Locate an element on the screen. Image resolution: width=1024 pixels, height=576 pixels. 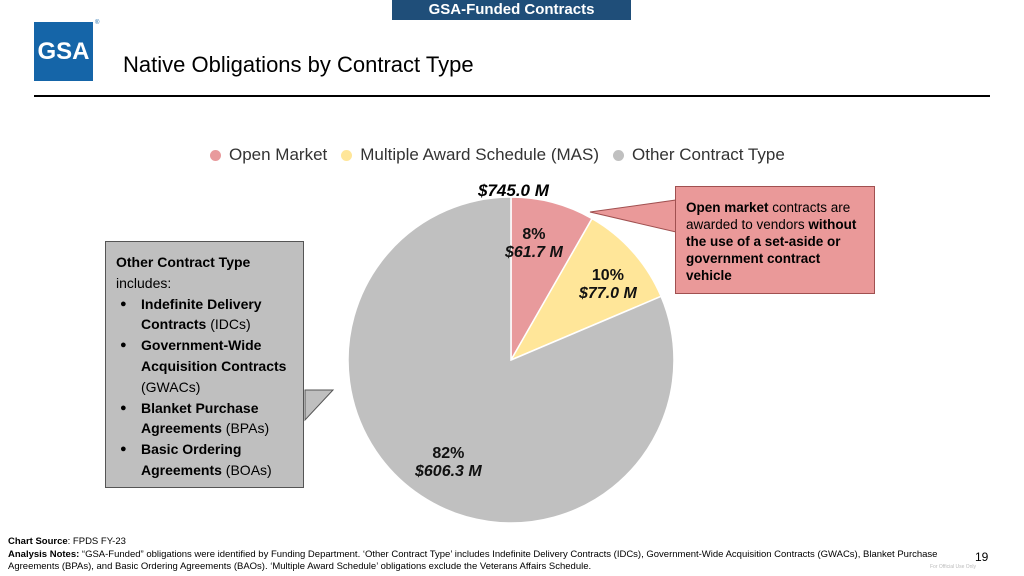
data-label-open-market: 8% $61.7 M is located at coordinates (534, 244).